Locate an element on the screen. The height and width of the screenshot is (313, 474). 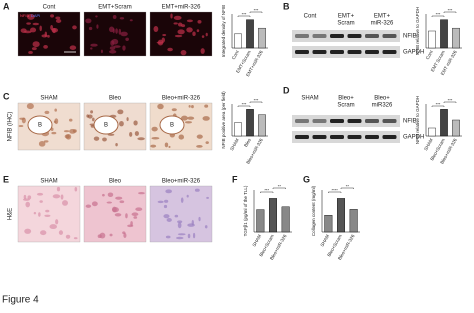
airway is located at coordinates (172, 125).